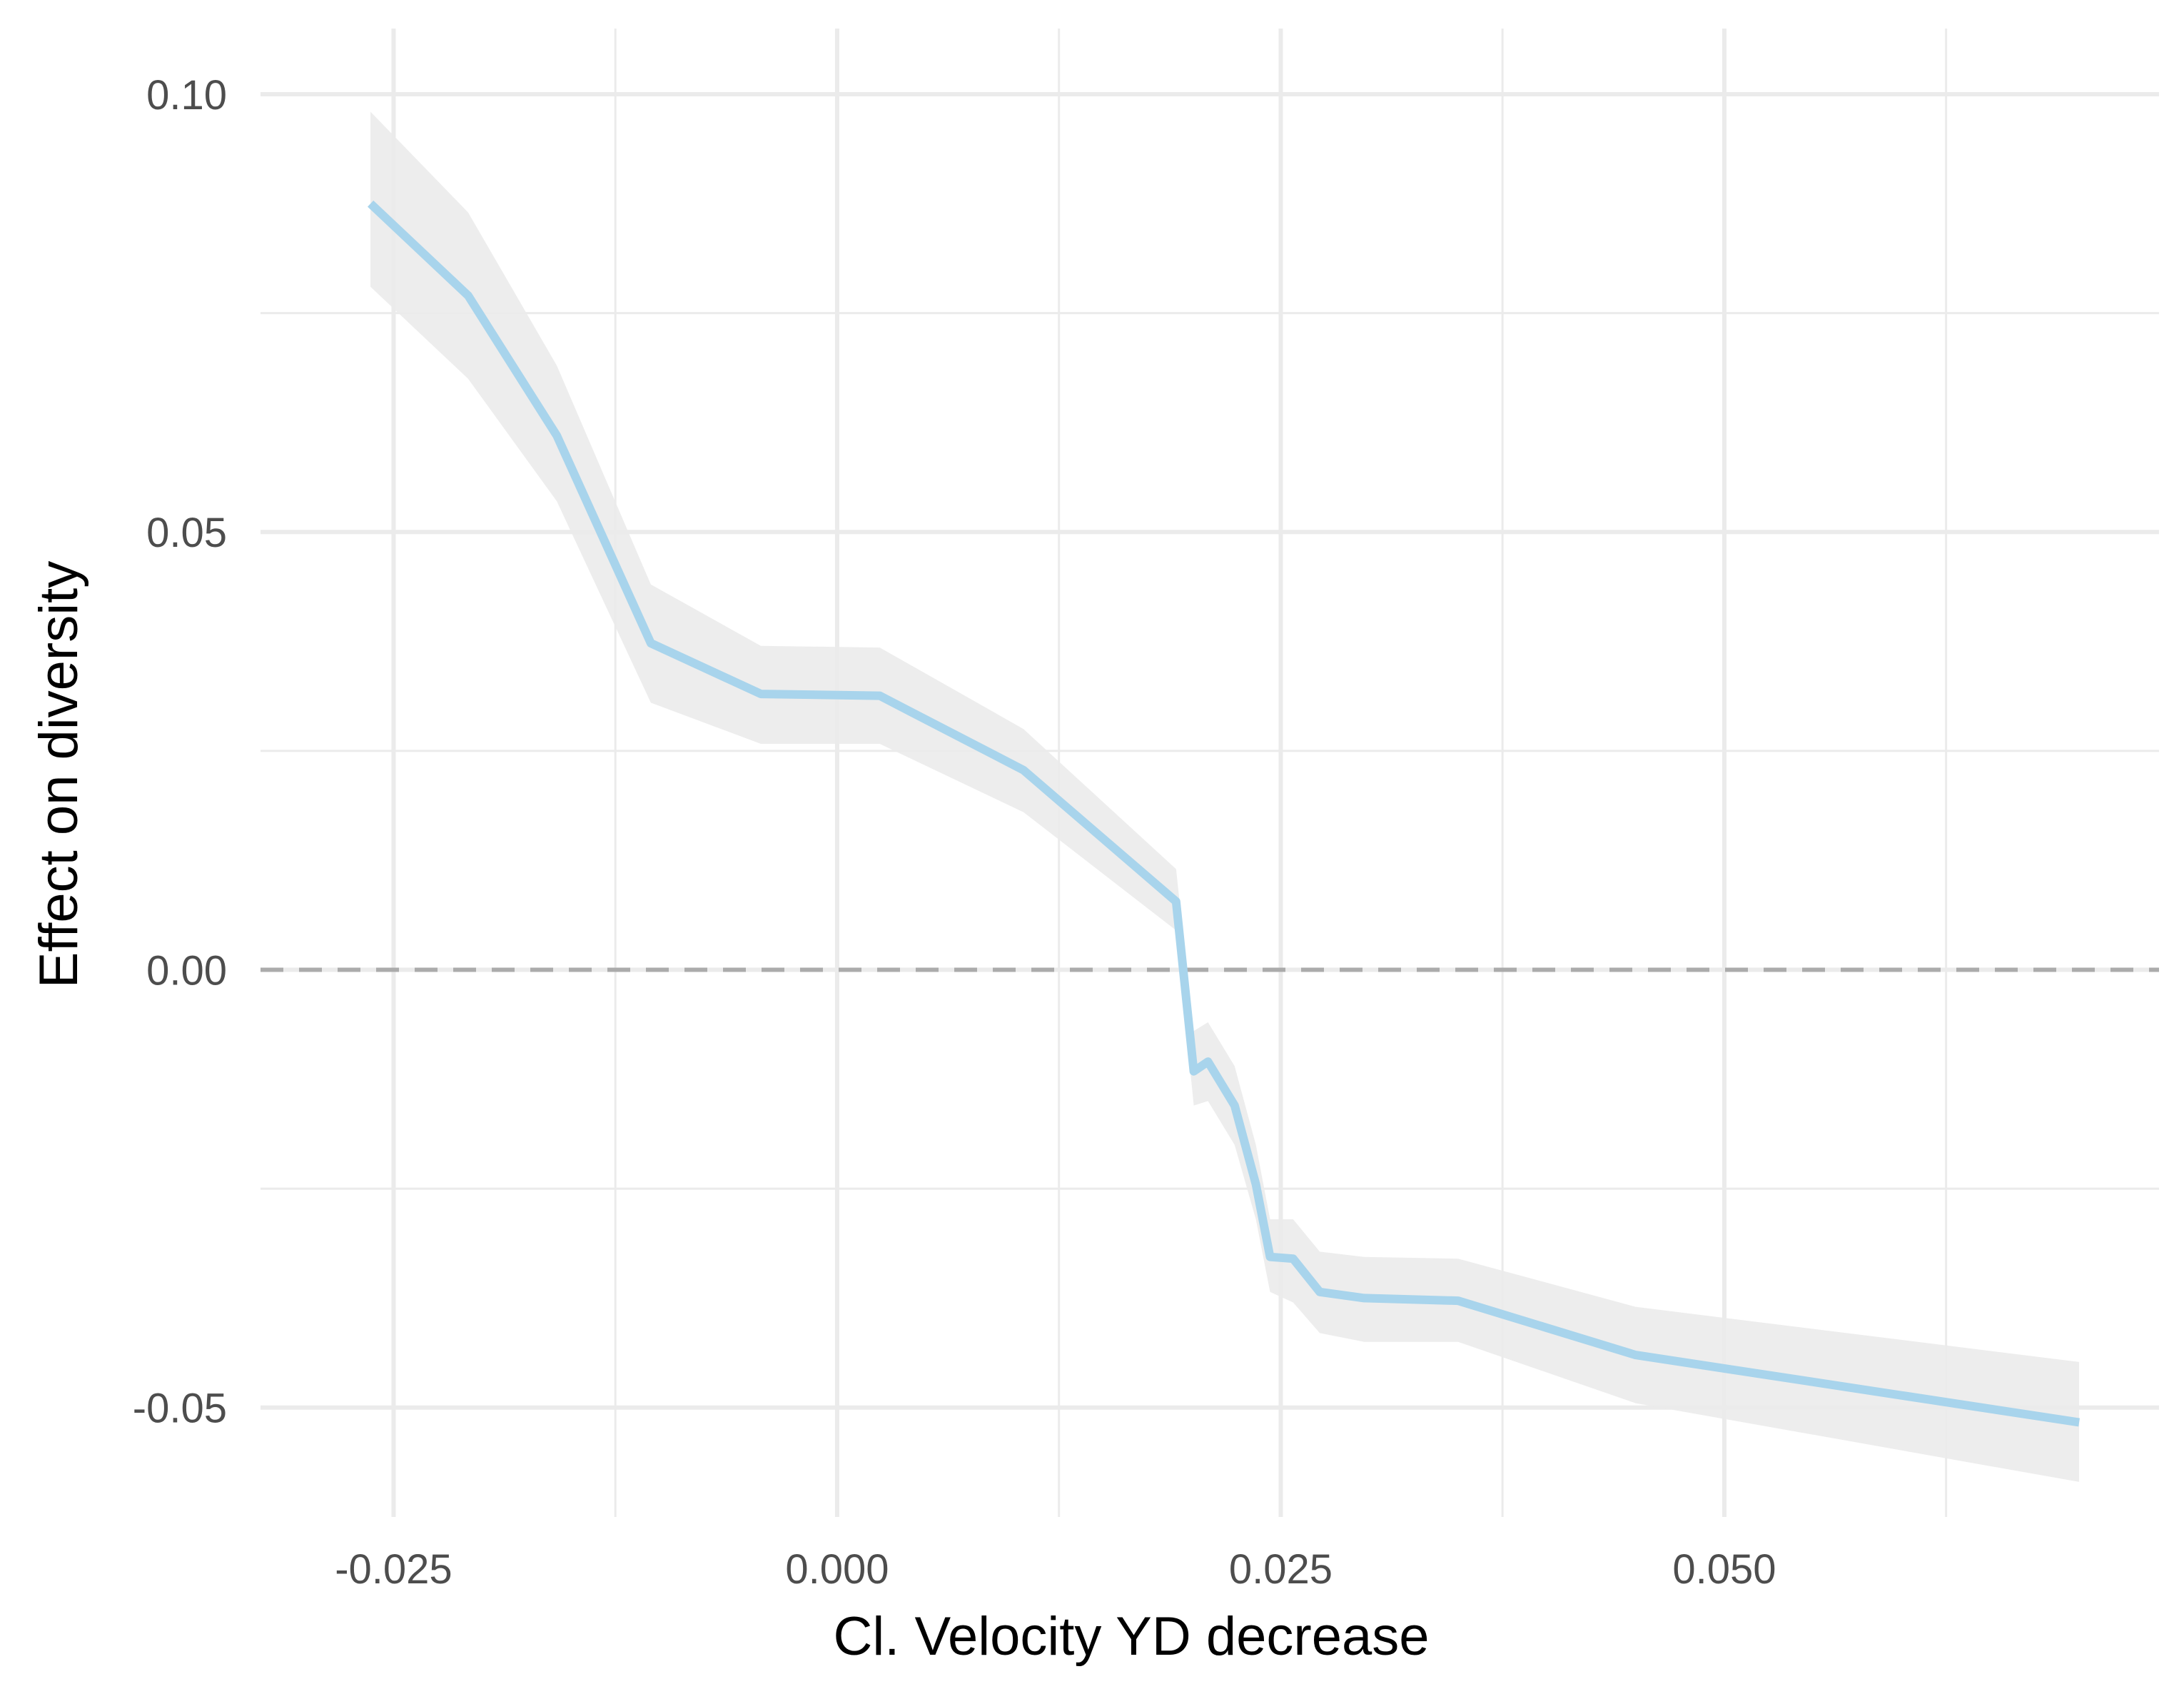 The image size is (2184, 1699). Describe the element at coordinates (186, 96) in the screenshot. I see `y-tick-label-0: 0.10` at that location.